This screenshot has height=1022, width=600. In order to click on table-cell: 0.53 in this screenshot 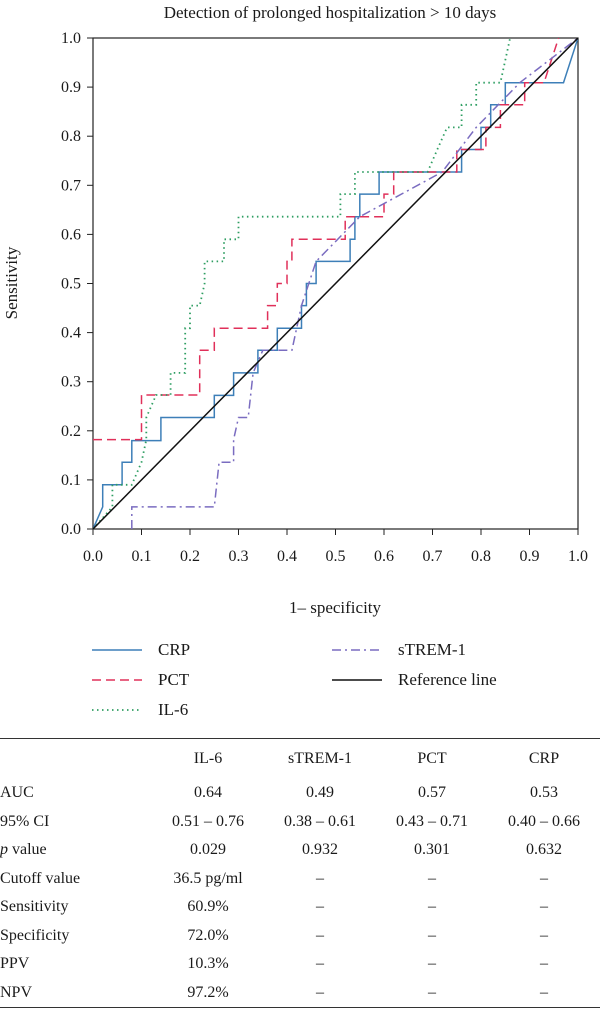, I will do `click(544, 793)`.